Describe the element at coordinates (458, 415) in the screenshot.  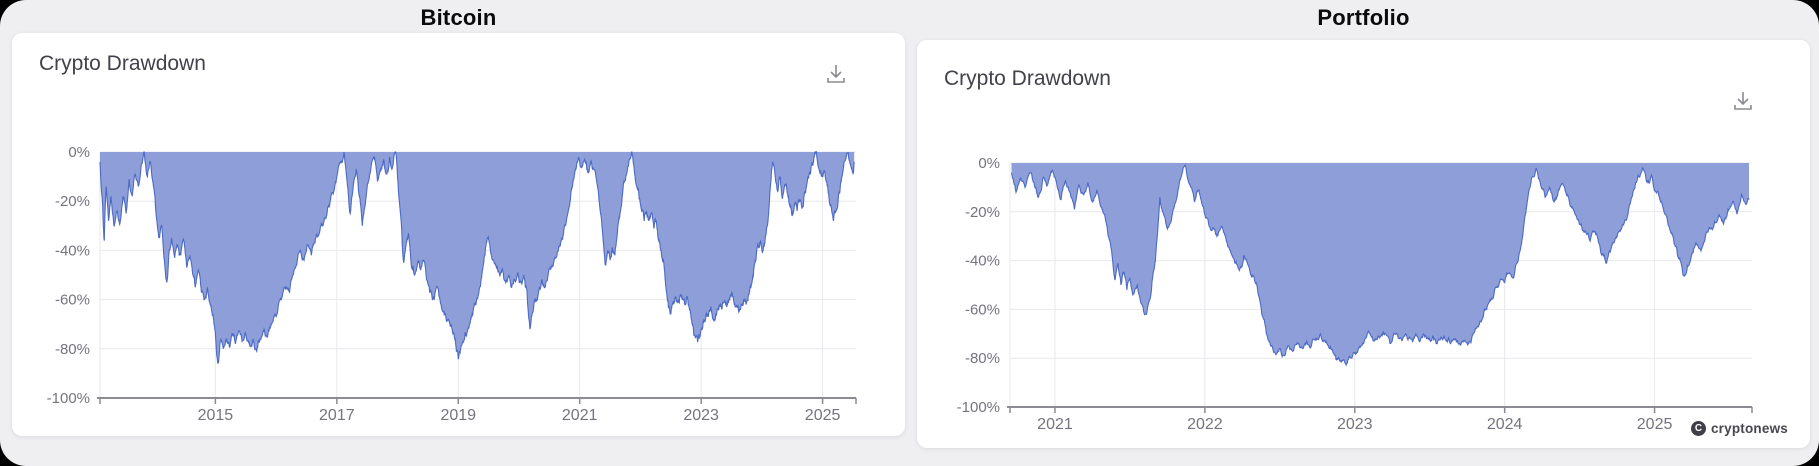
I see `x-axis-tick-label: 2019` at that location.